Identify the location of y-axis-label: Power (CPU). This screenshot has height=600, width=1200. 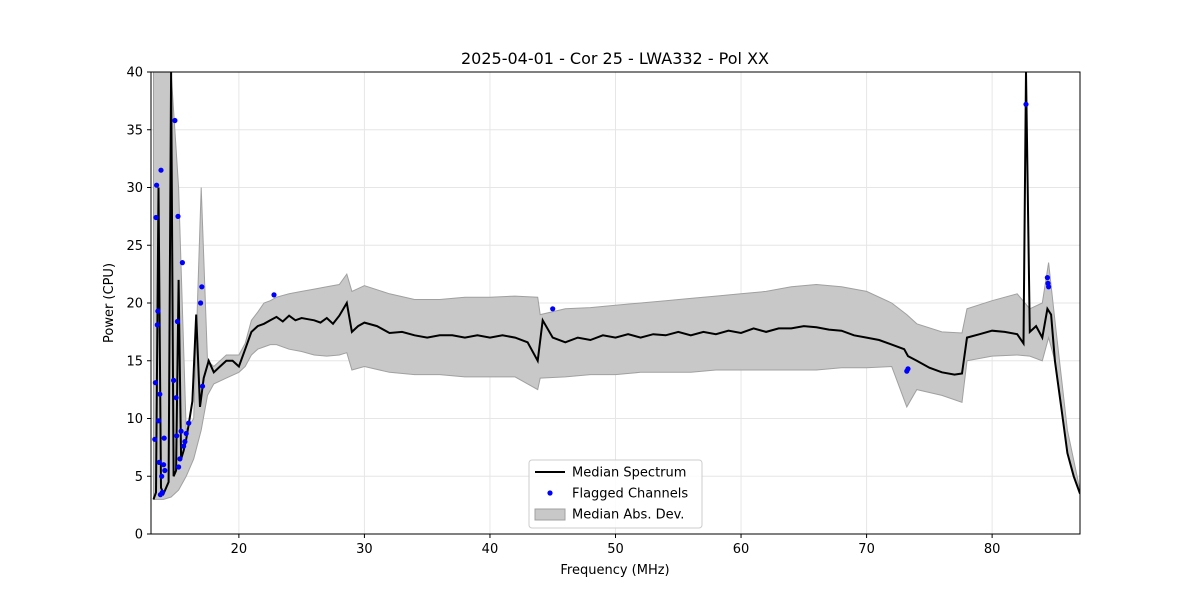
(109, 303).